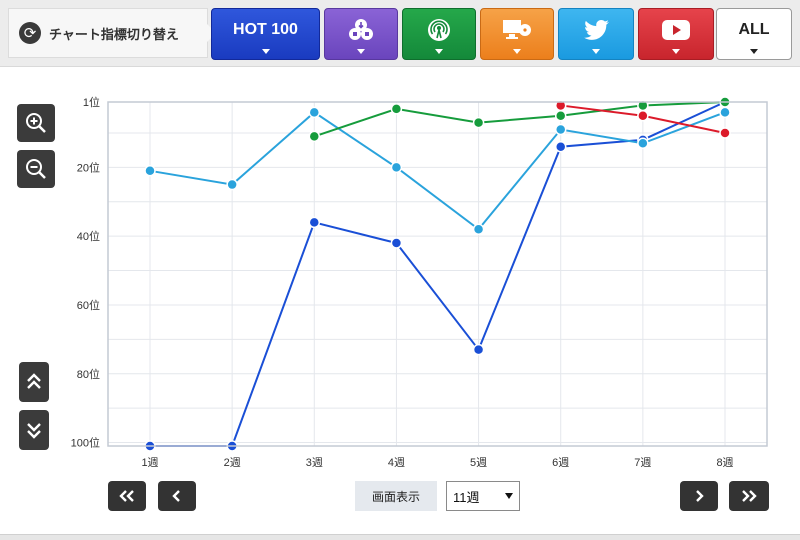  I want to click on hot100-button: HOT 100, so click(265, 34).